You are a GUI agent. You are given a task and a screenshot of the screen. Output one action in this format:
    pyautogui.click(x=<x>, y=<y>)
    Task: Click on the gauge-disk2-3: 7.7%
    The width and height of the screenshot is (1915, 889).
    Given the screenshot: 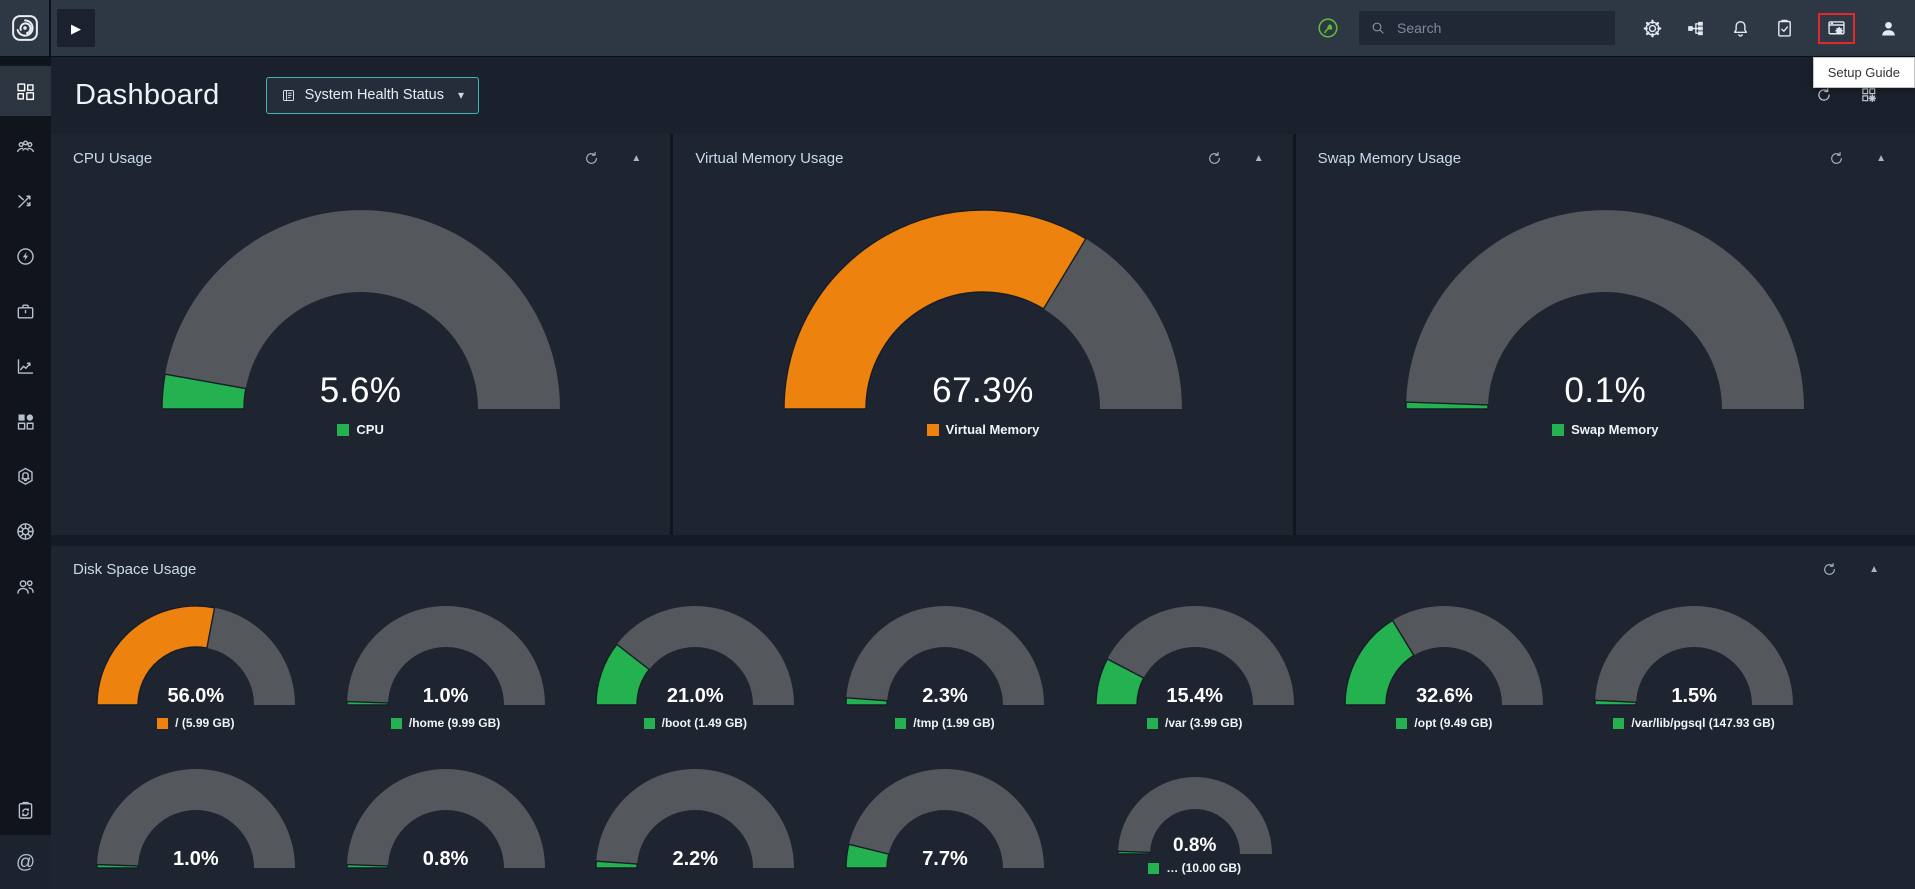 What is the action you would take?
    pyautogui.click(x=945, y=821)
    